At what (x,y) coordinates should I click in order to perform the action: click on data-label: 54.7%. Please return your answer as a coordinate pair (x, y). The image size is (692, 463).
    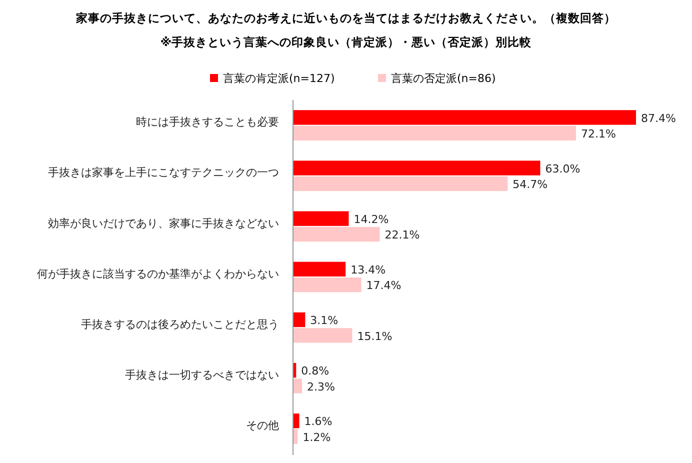
    Looking at the image, I should click on (530, 185).